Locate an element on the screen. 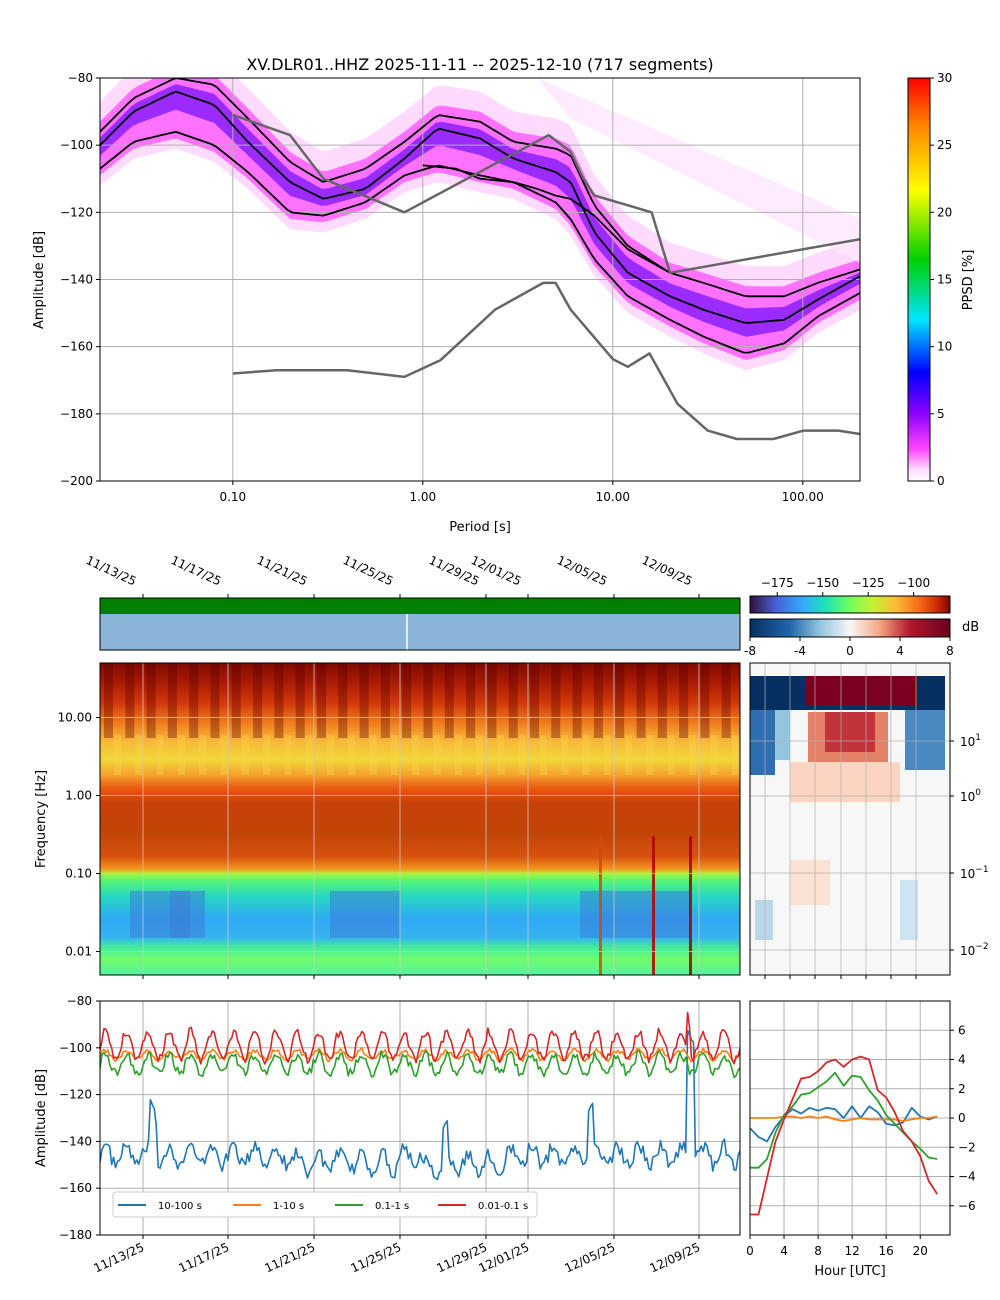 This screenshot has width=1000, height=1300. difference-colorbar-label: dB is located at coordinates (970, 627).